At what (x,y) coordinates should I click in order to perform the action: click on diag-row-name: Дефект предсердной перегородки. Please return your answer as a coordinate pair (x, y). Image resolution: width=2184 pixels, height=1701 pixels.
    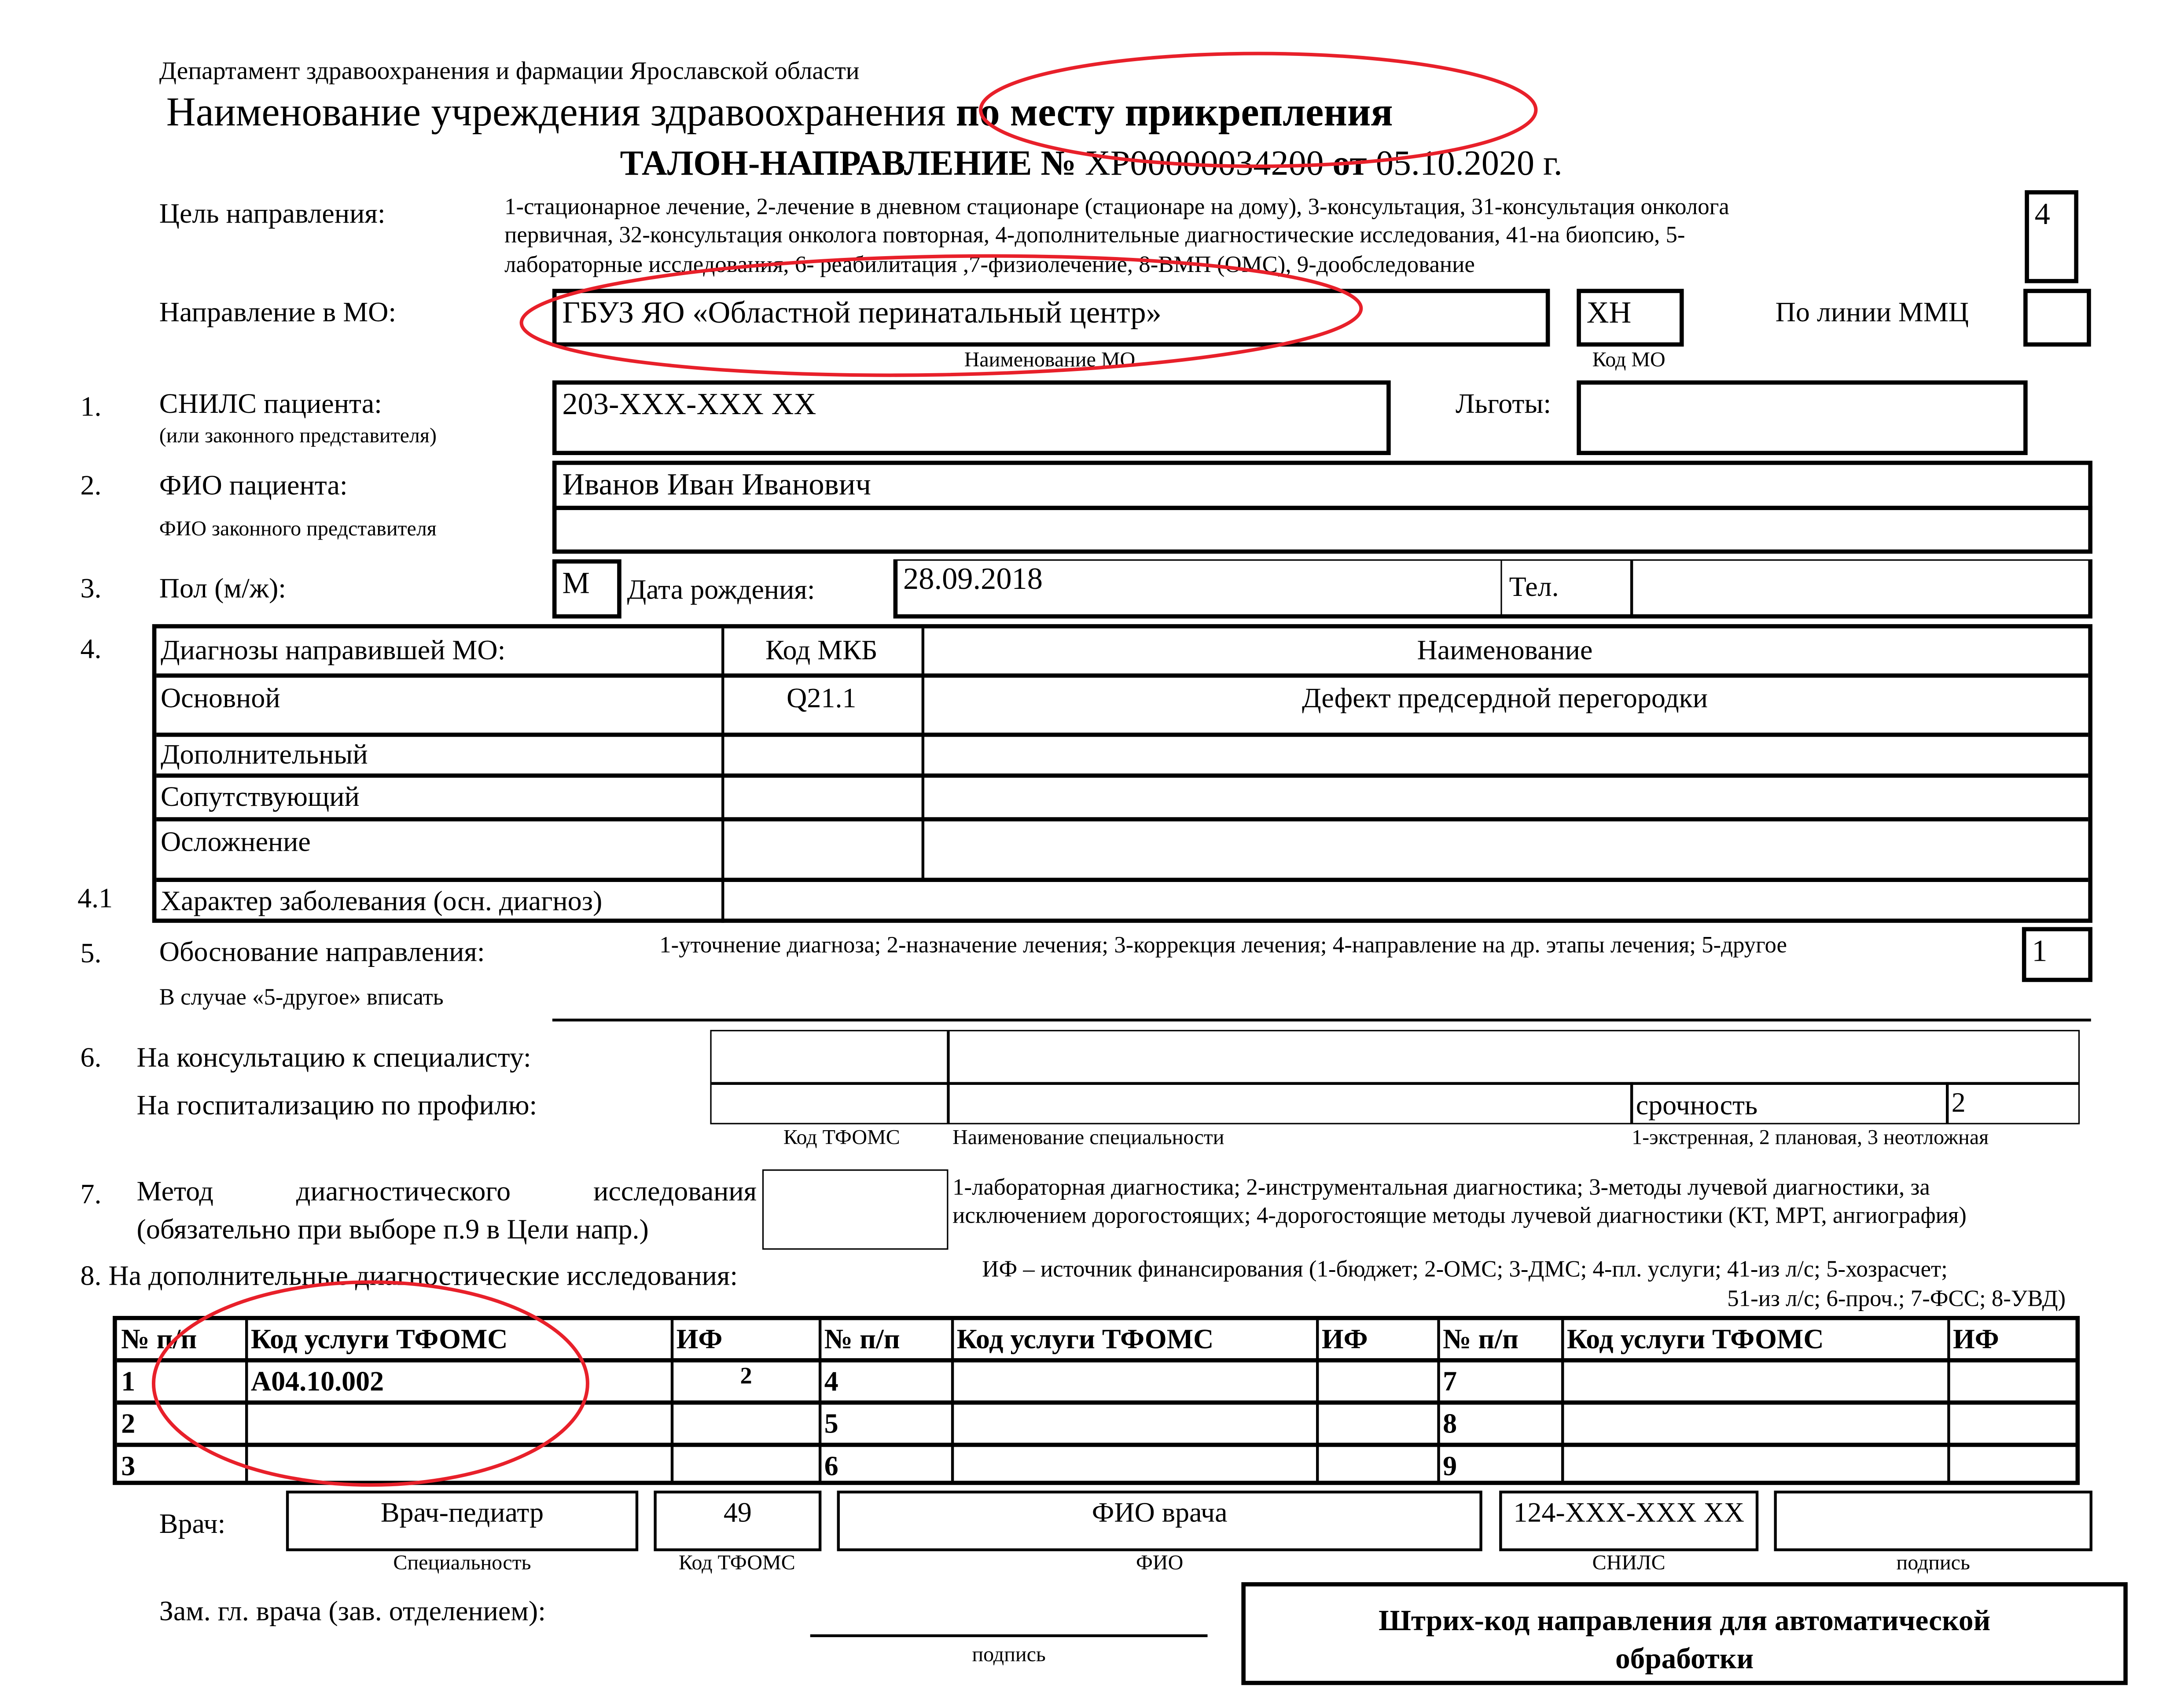
    Looking at the image, I should click on (1505, 699).